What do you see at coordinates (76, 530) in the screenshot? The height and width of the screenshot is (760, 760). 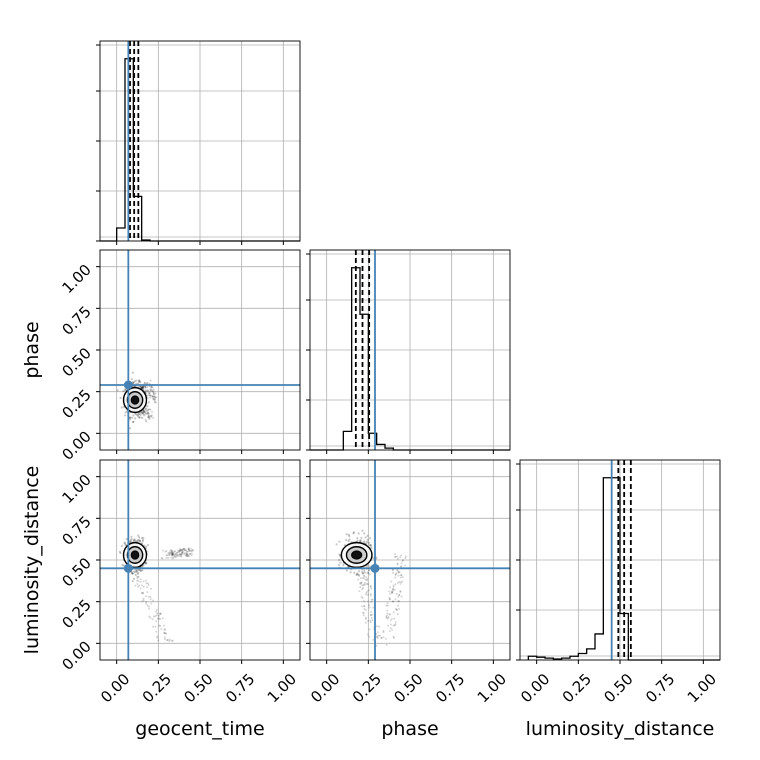 I see `ytick-label: 0.75` at bounding box center [76, 530].